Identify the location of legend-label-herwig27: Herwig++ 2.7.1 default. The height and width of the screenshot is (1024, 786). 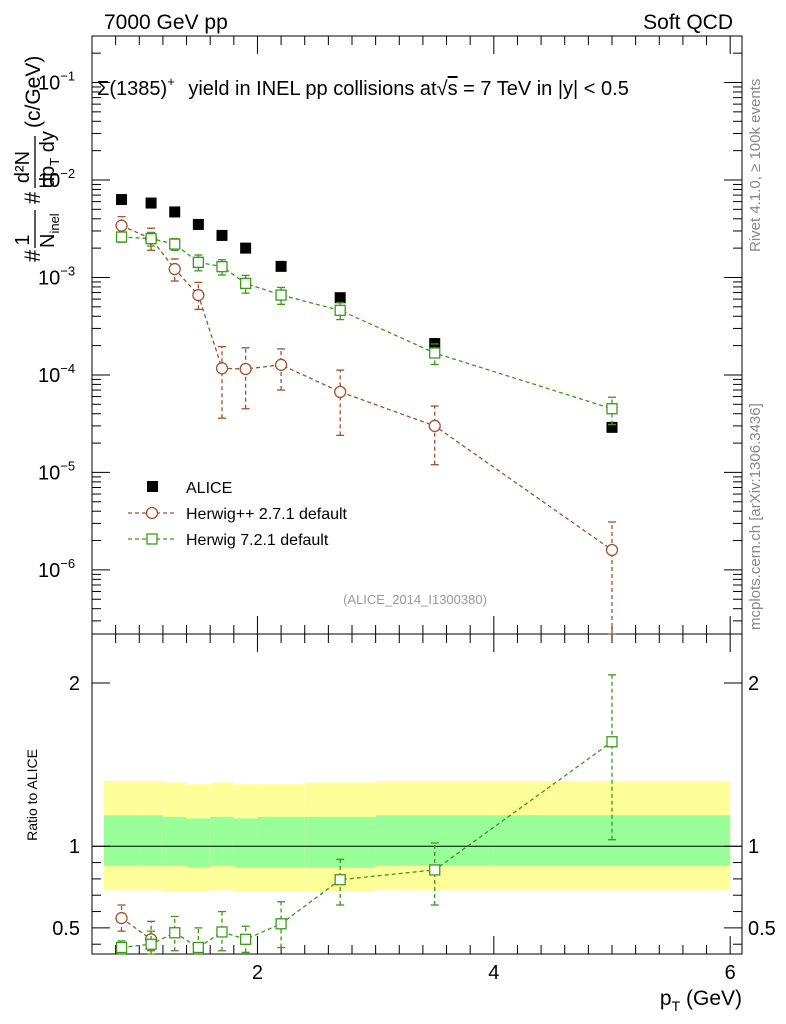
(267, 514).